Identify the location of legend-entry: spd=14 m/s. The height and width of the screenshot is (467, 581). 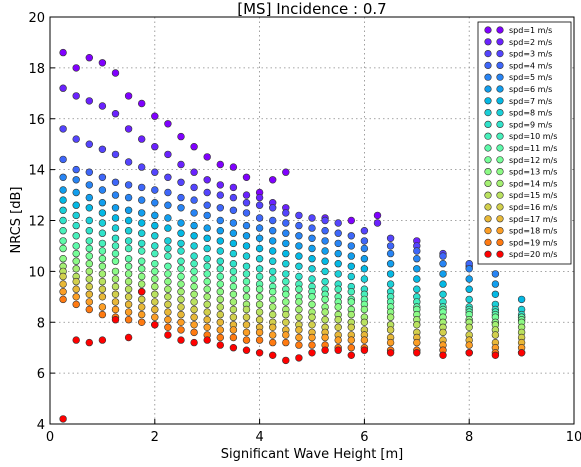
(533, 183).